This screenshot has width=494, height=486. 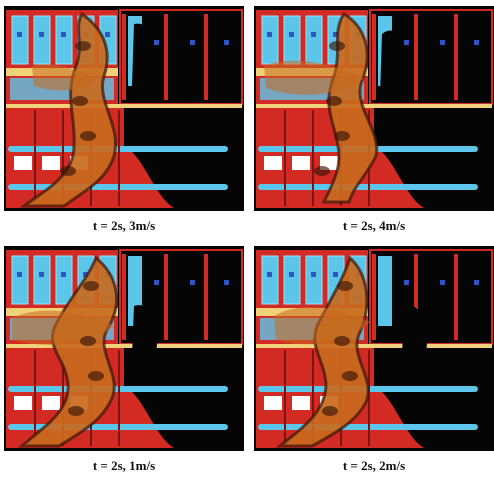 What do you see at coordinates (374, 465) in the screenshot?
I see `panel-caption: t = 2s, 2m/s` at bounding box center [374, 465].